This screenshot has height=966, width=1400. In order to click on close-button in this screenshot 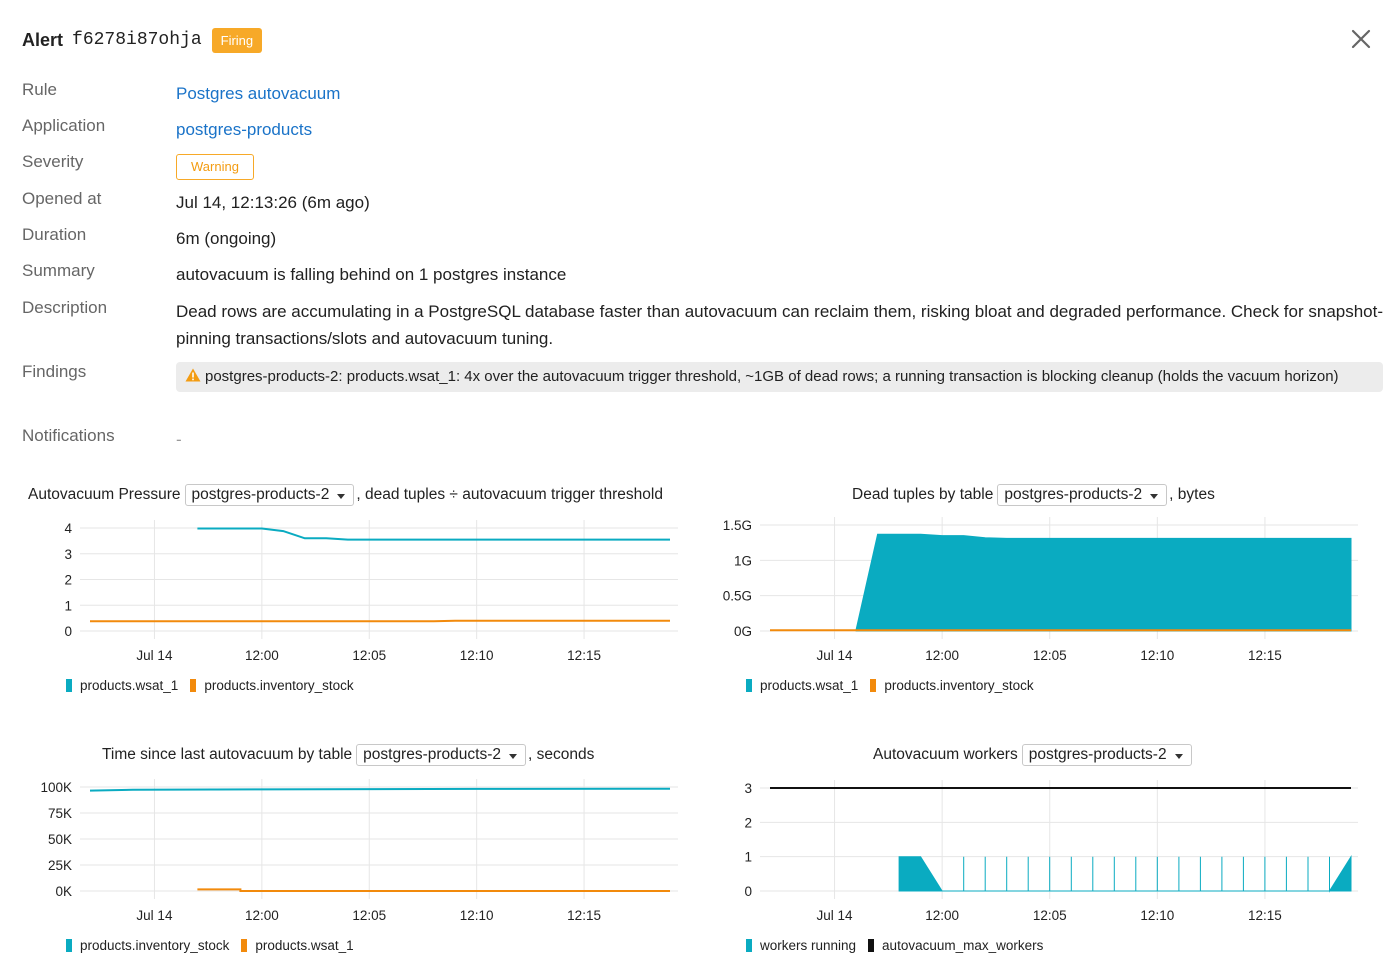, I will do `click(1361, 39)`.